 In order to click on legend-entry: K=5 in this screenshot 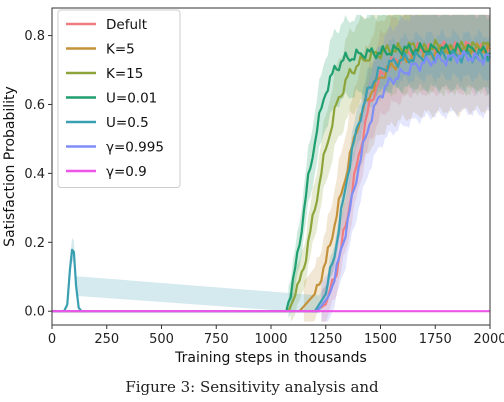, I will do `click(120, 50)`.